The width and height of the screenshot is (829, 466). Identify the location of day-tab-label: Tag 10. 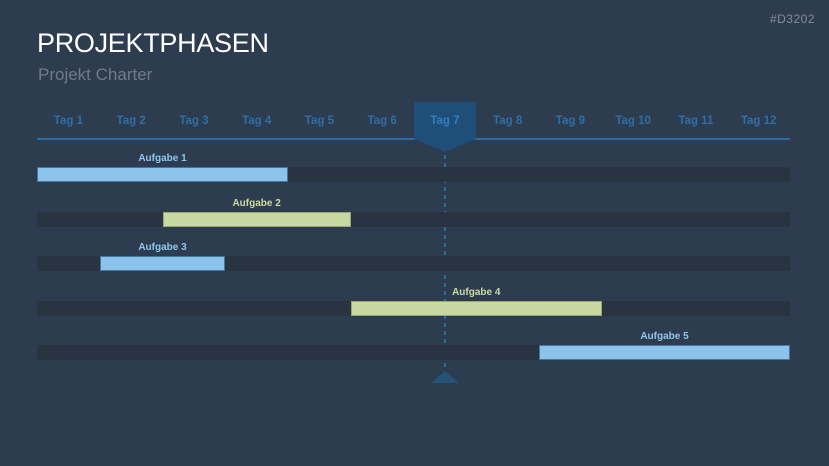
(633, 120).